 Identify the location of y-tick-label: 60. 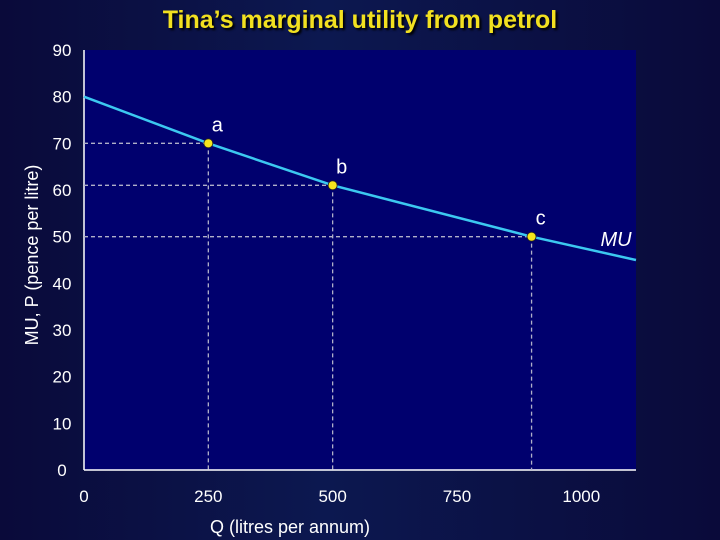
(62, 190).